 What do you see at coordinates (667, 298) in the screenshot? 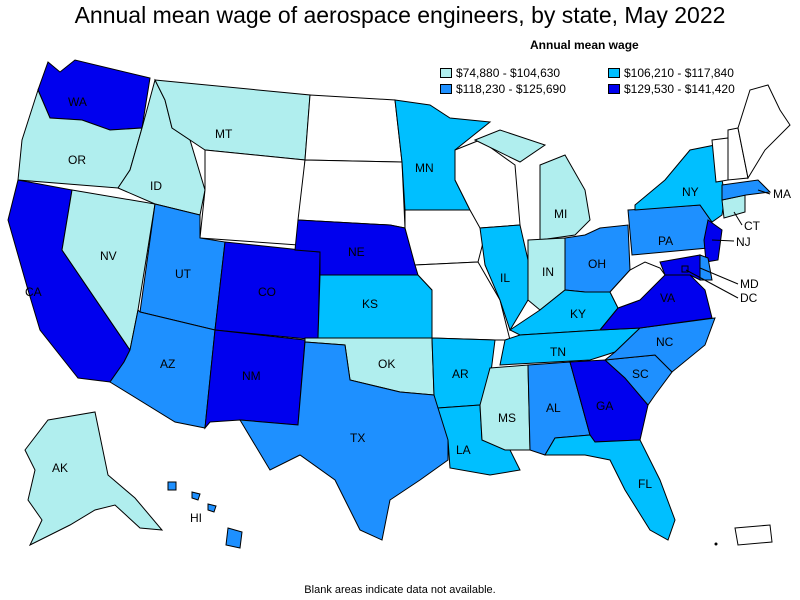
I see `label-va: VA` at bounding box center [667, 298].